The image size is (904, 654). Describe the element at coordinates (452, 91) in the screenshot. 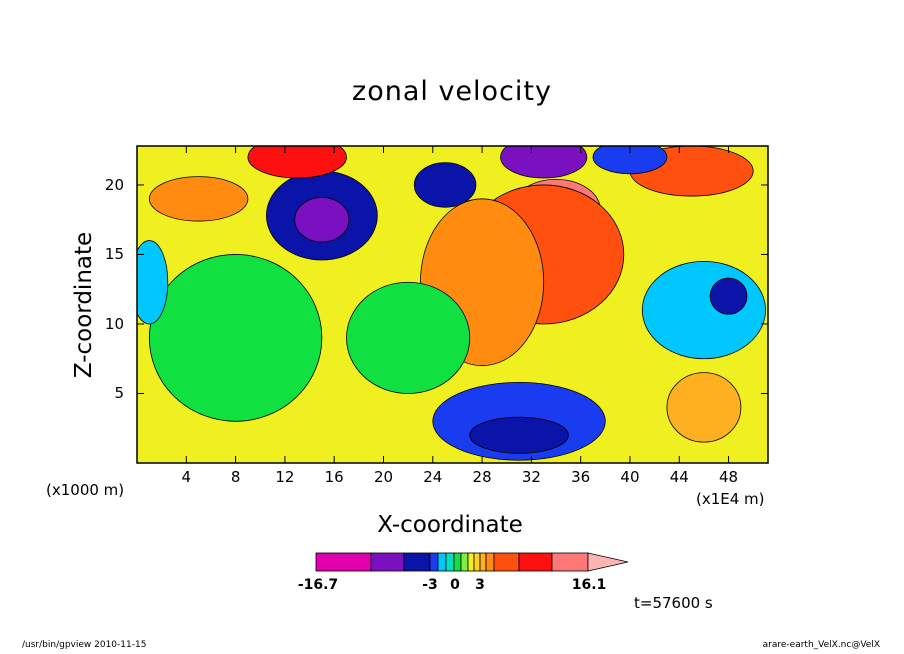

I see `chart-title: zonal velocity` at that location.